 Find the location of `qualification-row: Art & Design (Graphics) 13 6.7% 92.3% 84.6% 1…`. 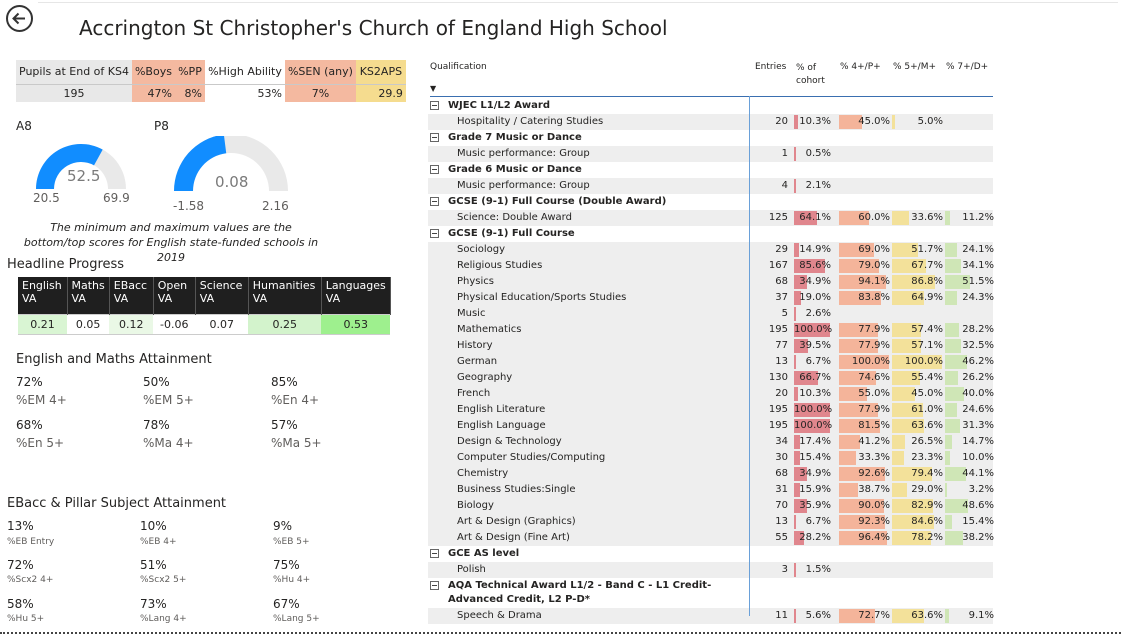

qualification-row: Art & Design (Graphics) 13 6.7% 92.3% 84.6% 1… is located at coordinates (711, 522).